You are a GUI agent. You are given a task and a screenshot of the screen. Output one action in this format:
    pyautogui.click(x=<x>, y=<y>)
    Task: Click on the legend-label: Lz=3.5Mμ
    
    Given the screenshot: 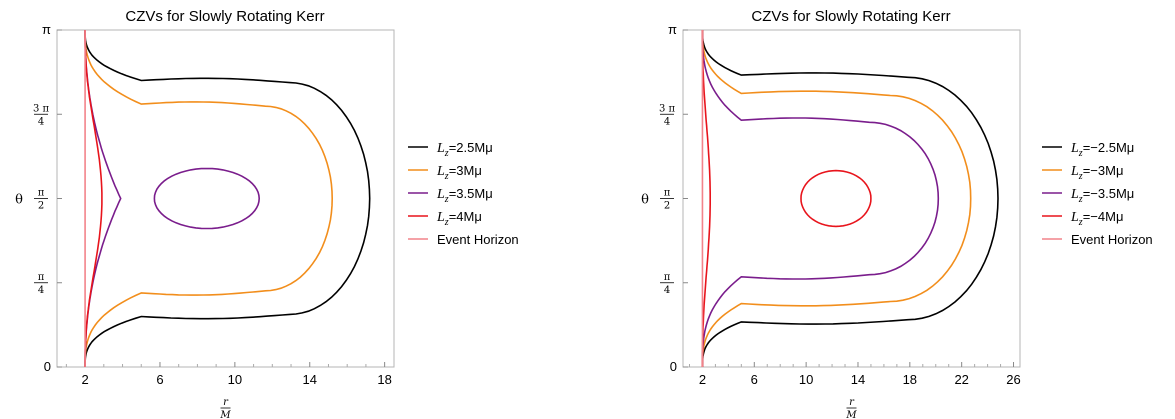 What is the action you would take?
    pyautogui.click(x=464, y=195)
    